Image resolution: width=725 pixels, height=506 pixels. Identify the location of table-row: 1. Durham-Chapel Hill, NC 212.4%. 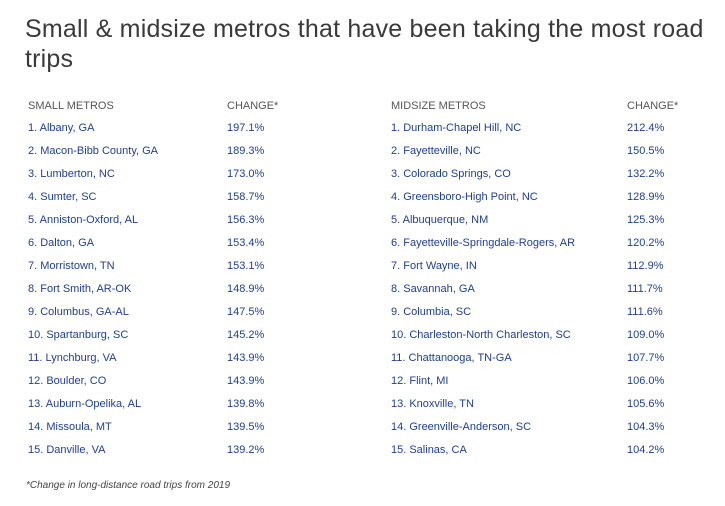
(556, 128).